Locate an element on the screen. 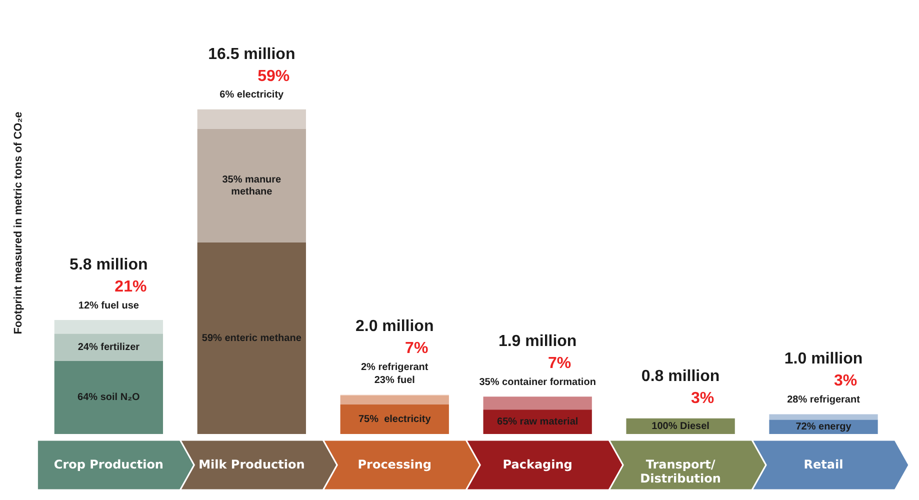 Image resolution: width=919 pixels, height=500 pixels. x-tick-label: Crop Production is located at coordinates (109, 464).